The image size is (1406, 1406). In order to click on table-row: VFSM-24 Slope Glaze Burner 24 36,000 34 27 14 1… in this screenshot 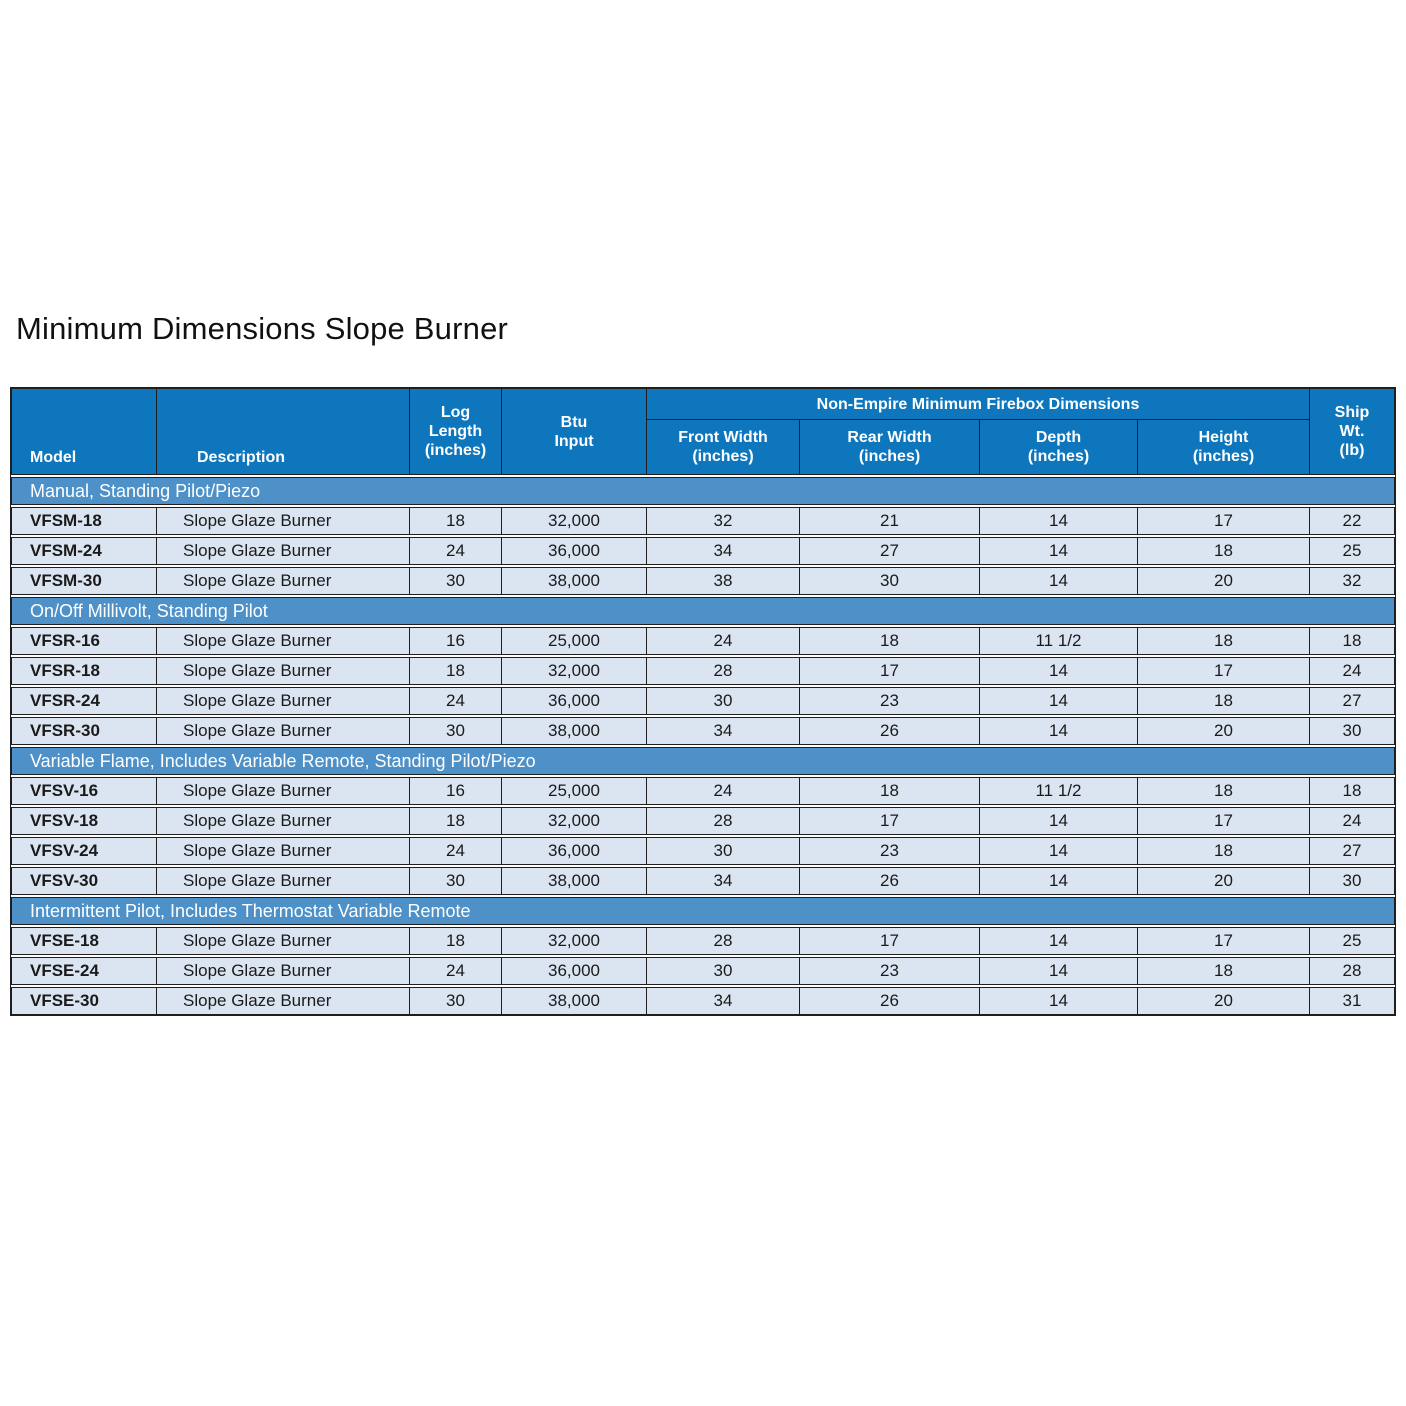, I will do `click(703, 551)`.